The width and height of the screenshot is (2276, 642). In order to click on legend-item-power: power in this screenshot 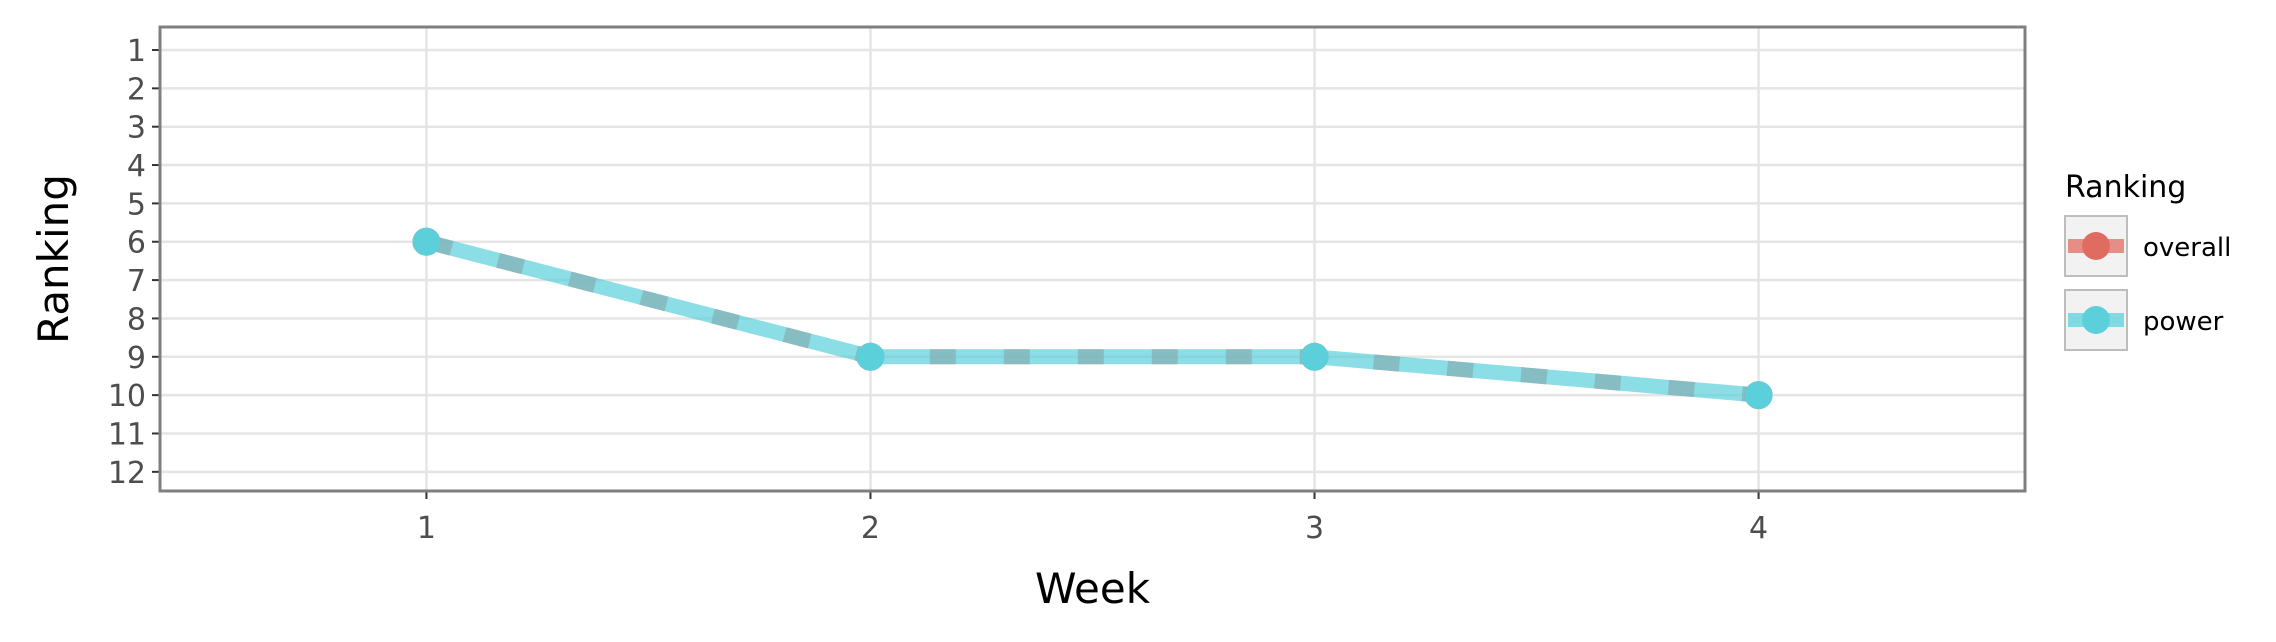, I will do `click(2144, 320)`.